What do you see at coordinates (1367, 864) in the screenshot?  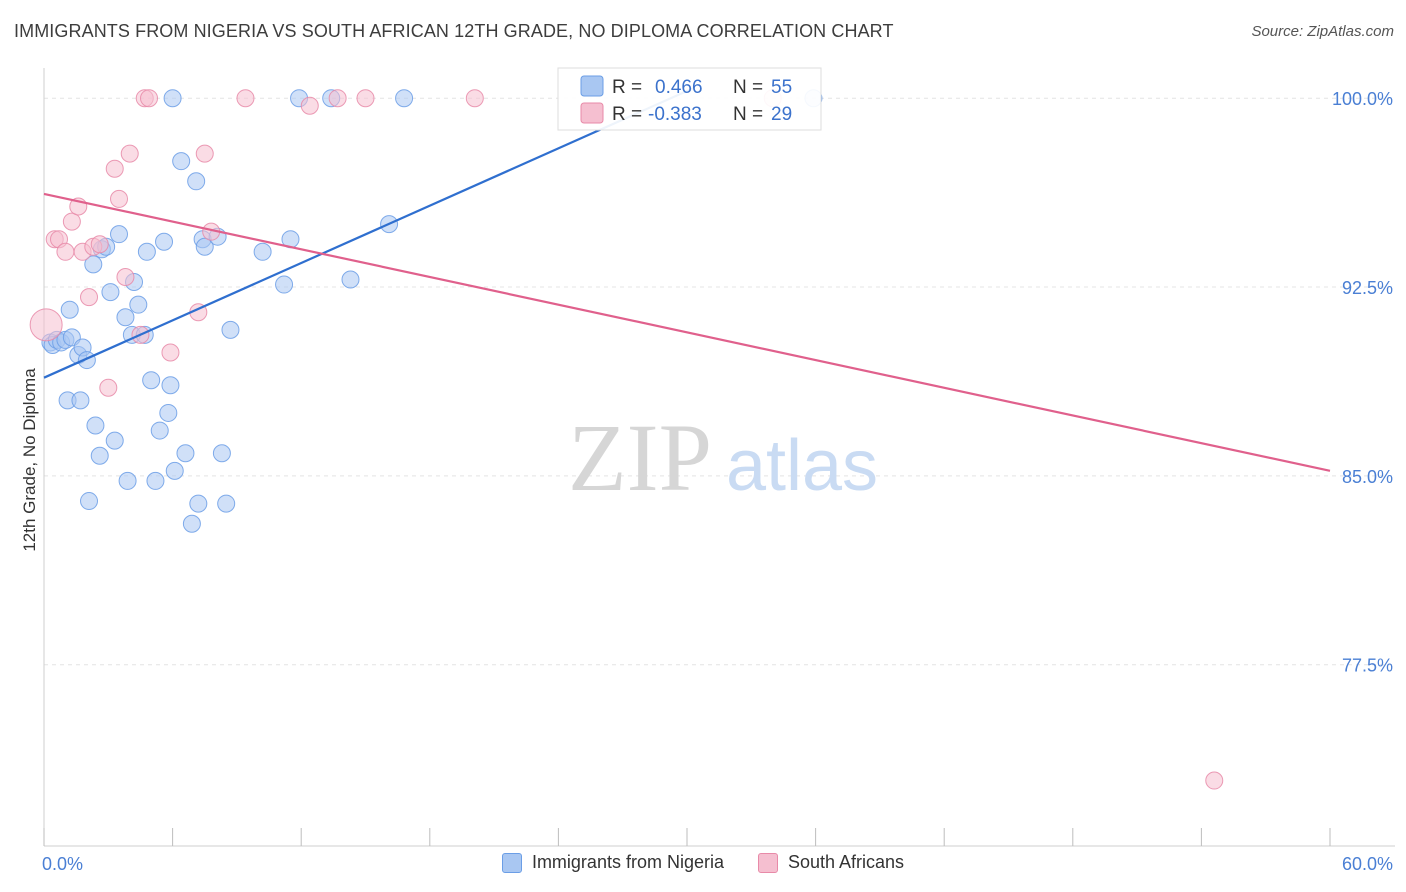 I see `x-tick-label-1: 60.0%` at bounding box center [1367, 864].